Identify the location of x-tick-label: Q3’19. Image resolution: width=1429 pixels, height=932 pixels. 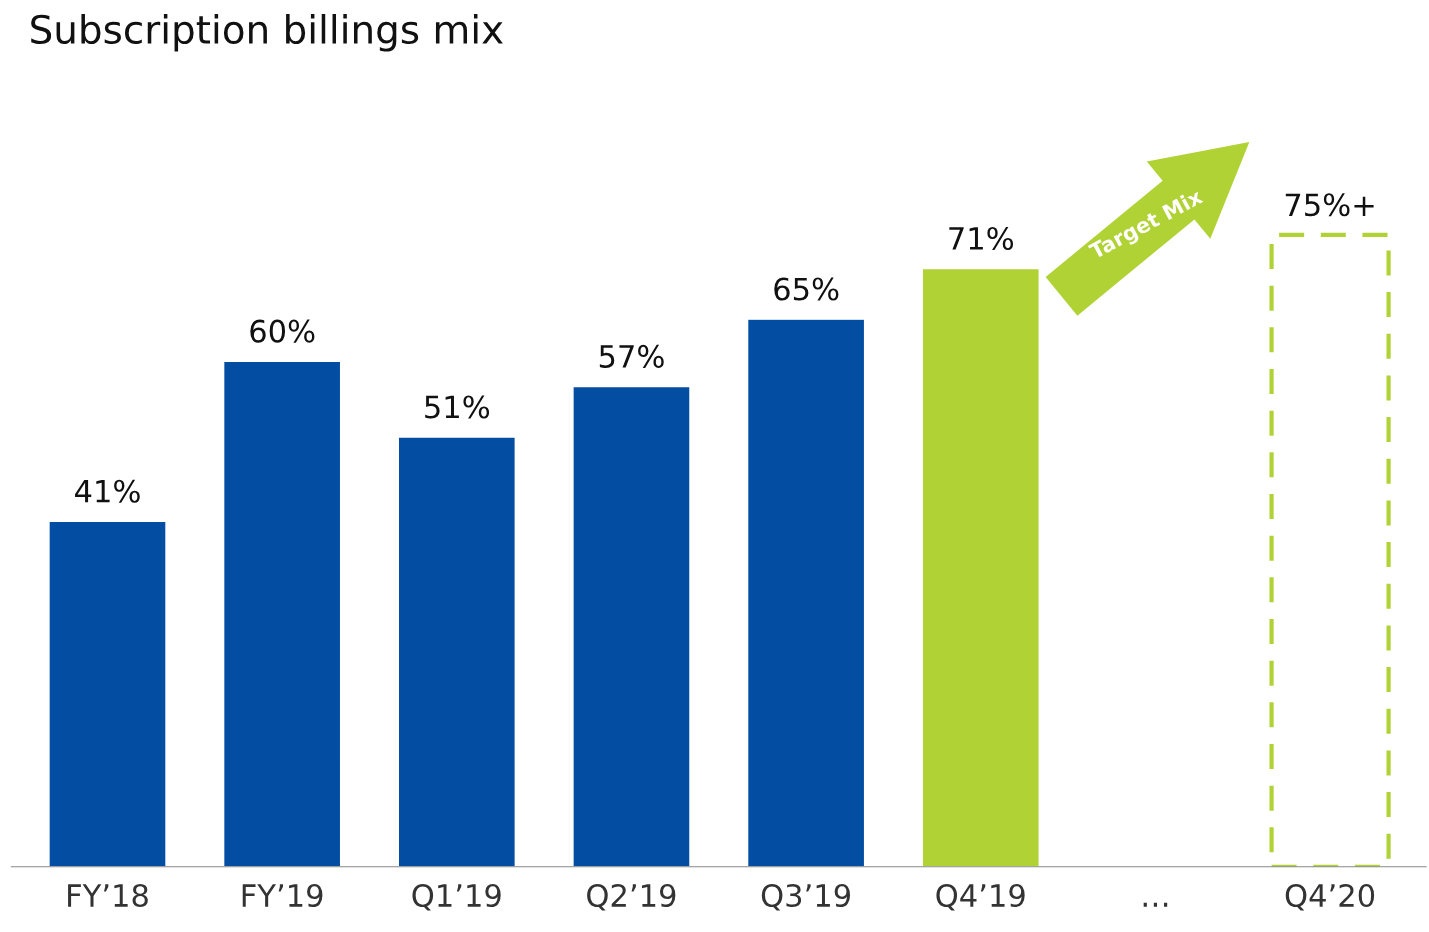
(806, 897).